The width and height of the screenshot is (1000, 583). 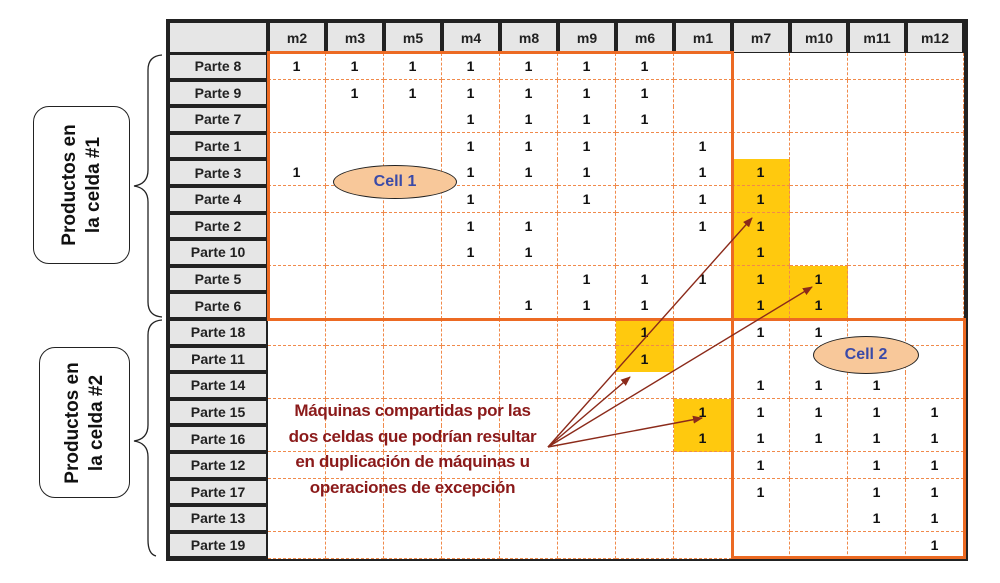 I want to click on row-label: Parte 19, so click(x=218, y=545).